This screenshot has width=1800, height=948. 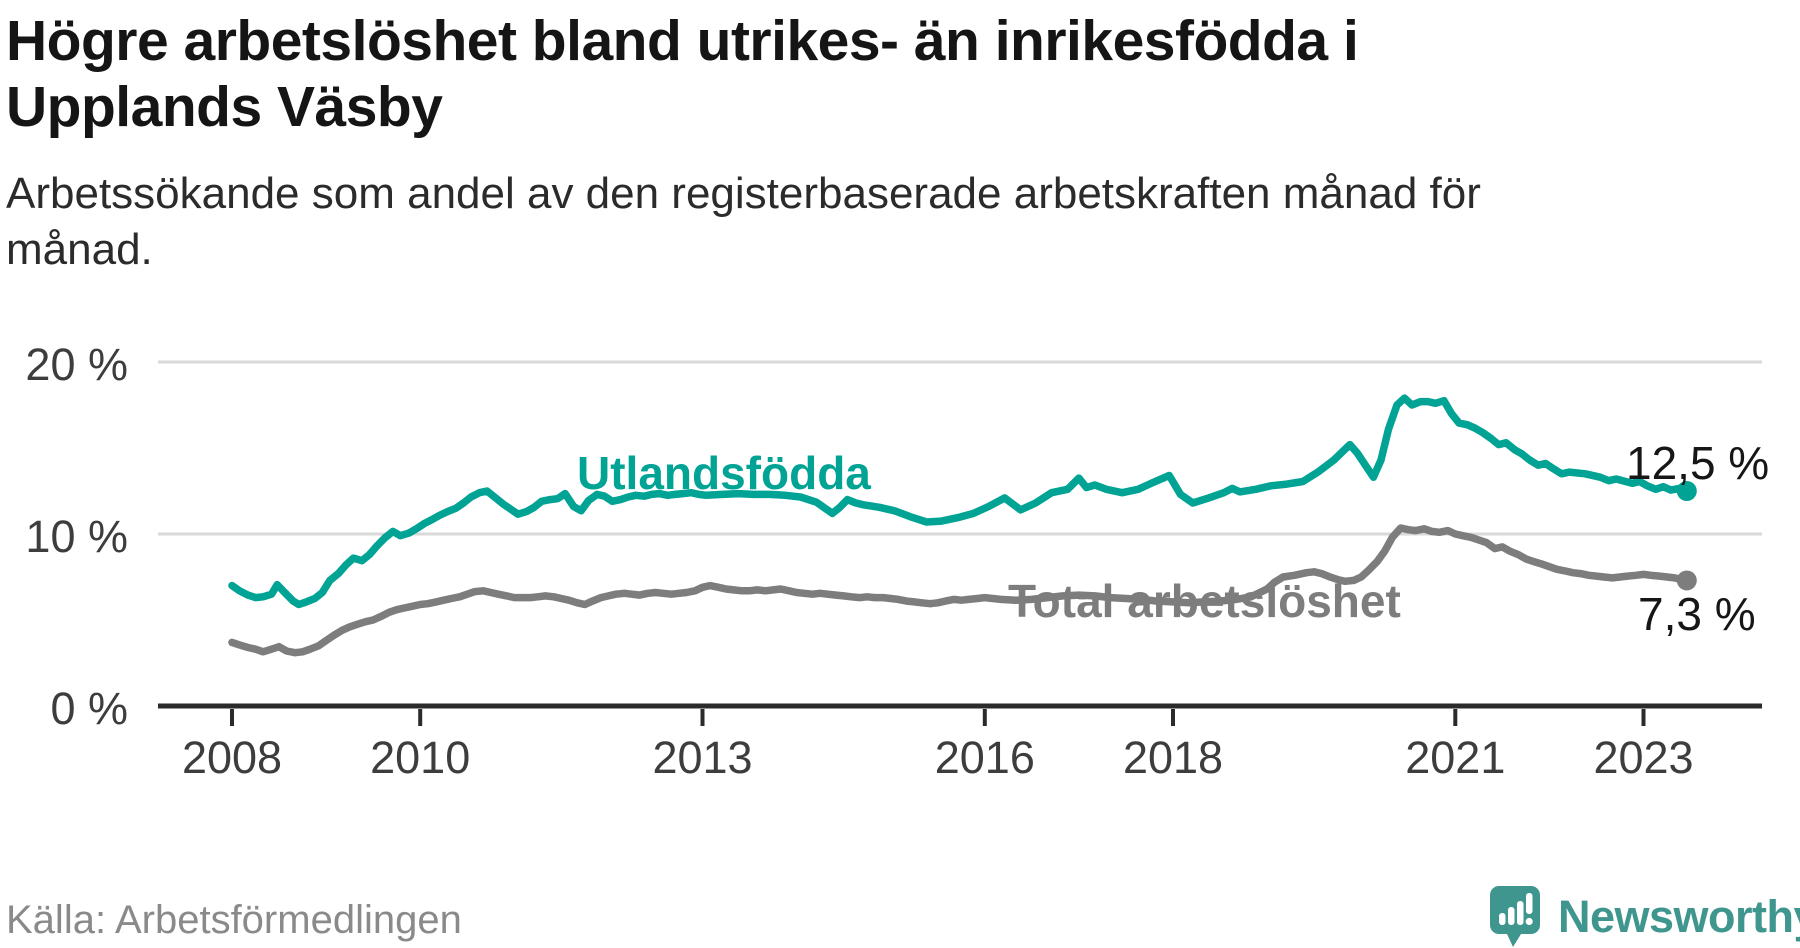 I want to click on x-tick-label-2016: 2016, so click(x=984, y=757).